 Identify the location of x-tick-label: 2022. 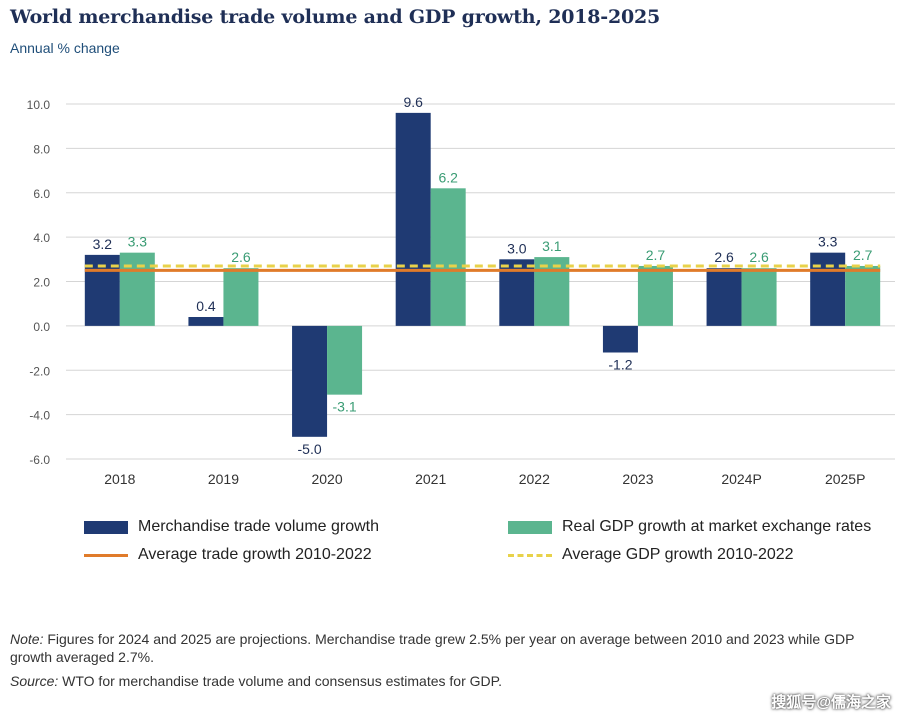
(534, 479).